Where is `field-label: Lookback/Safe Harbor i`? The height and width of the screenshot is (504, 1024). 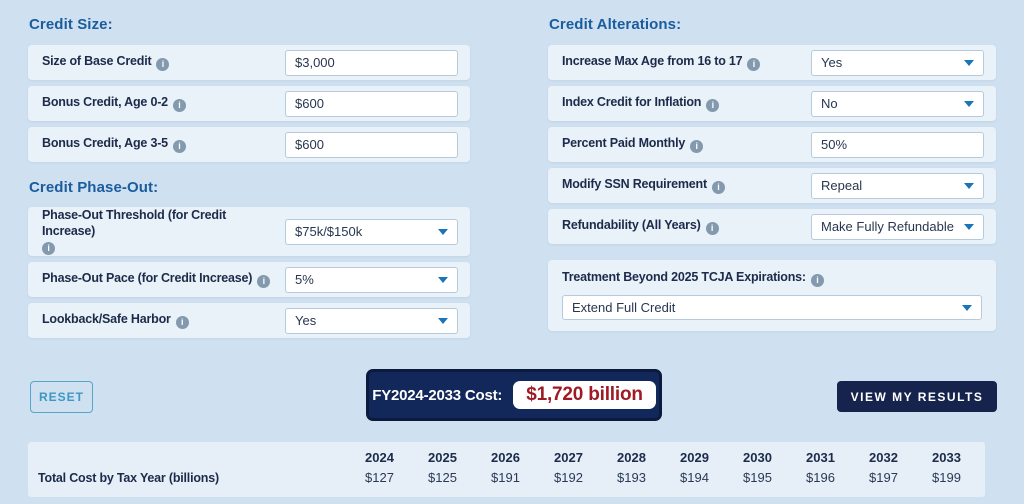 field-label: Lookback/Safe Harbor i is located at coordinates (163, 320).